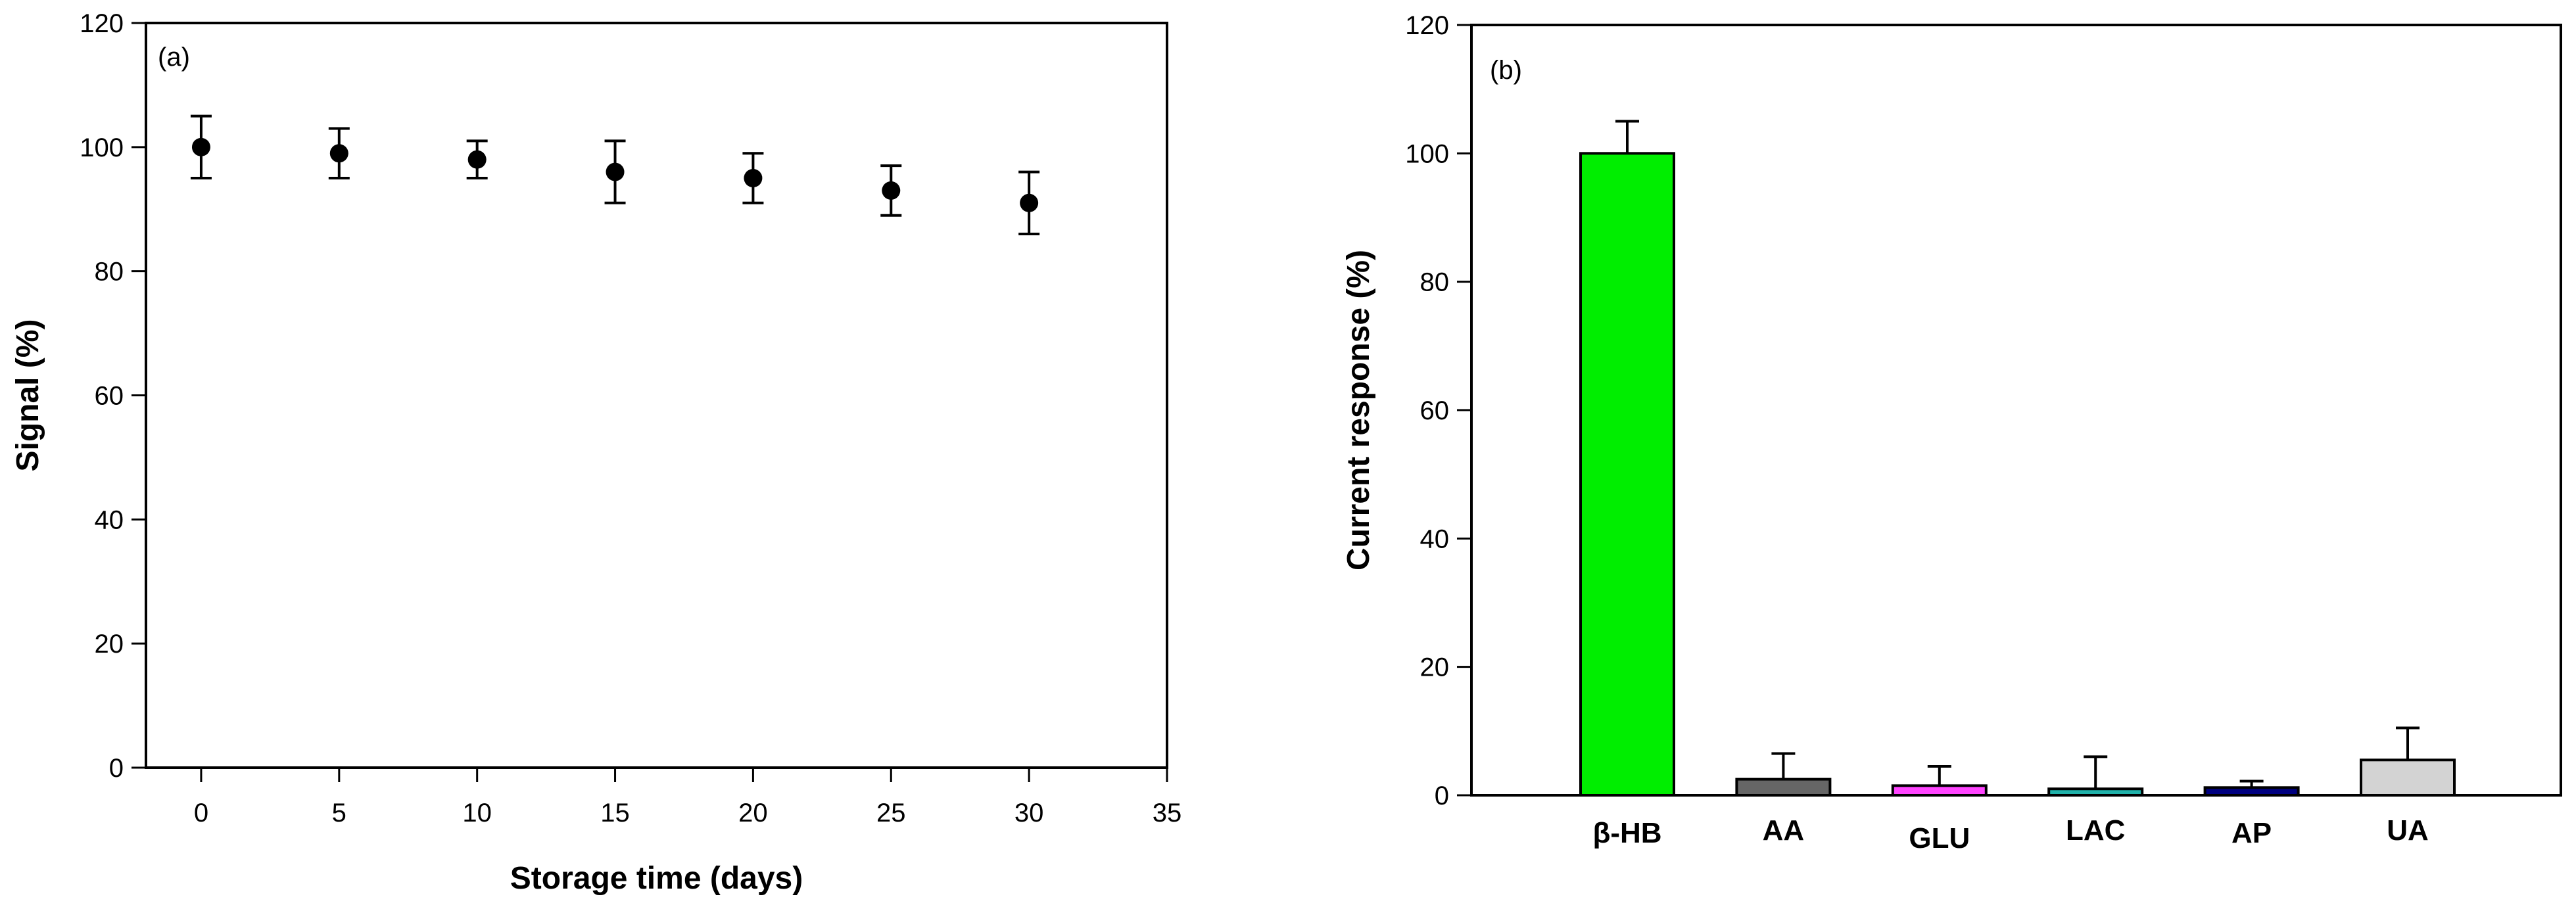 This screenshot has height=907, width=2576. I want to click on x-tick-label: 30, so click(1029, 813).